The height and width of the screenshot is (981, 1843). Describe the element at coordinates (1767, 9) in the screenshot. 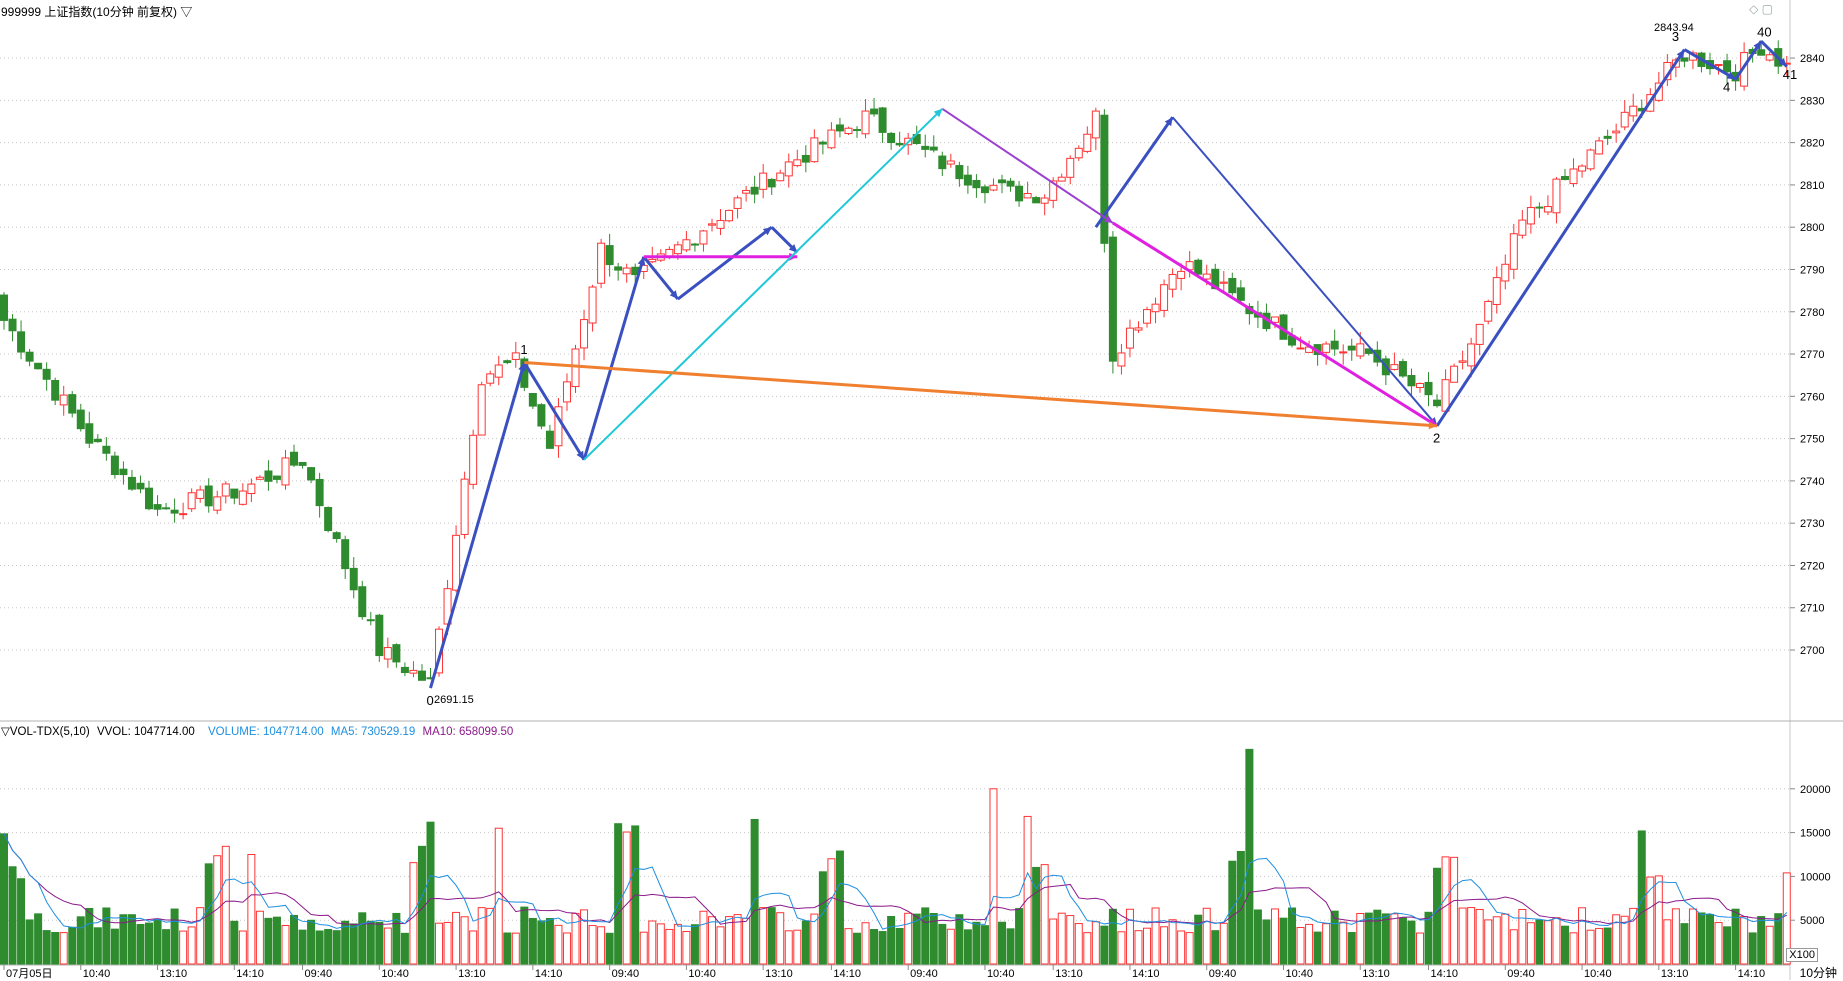

I see `restore-icon: ▢` at that location.